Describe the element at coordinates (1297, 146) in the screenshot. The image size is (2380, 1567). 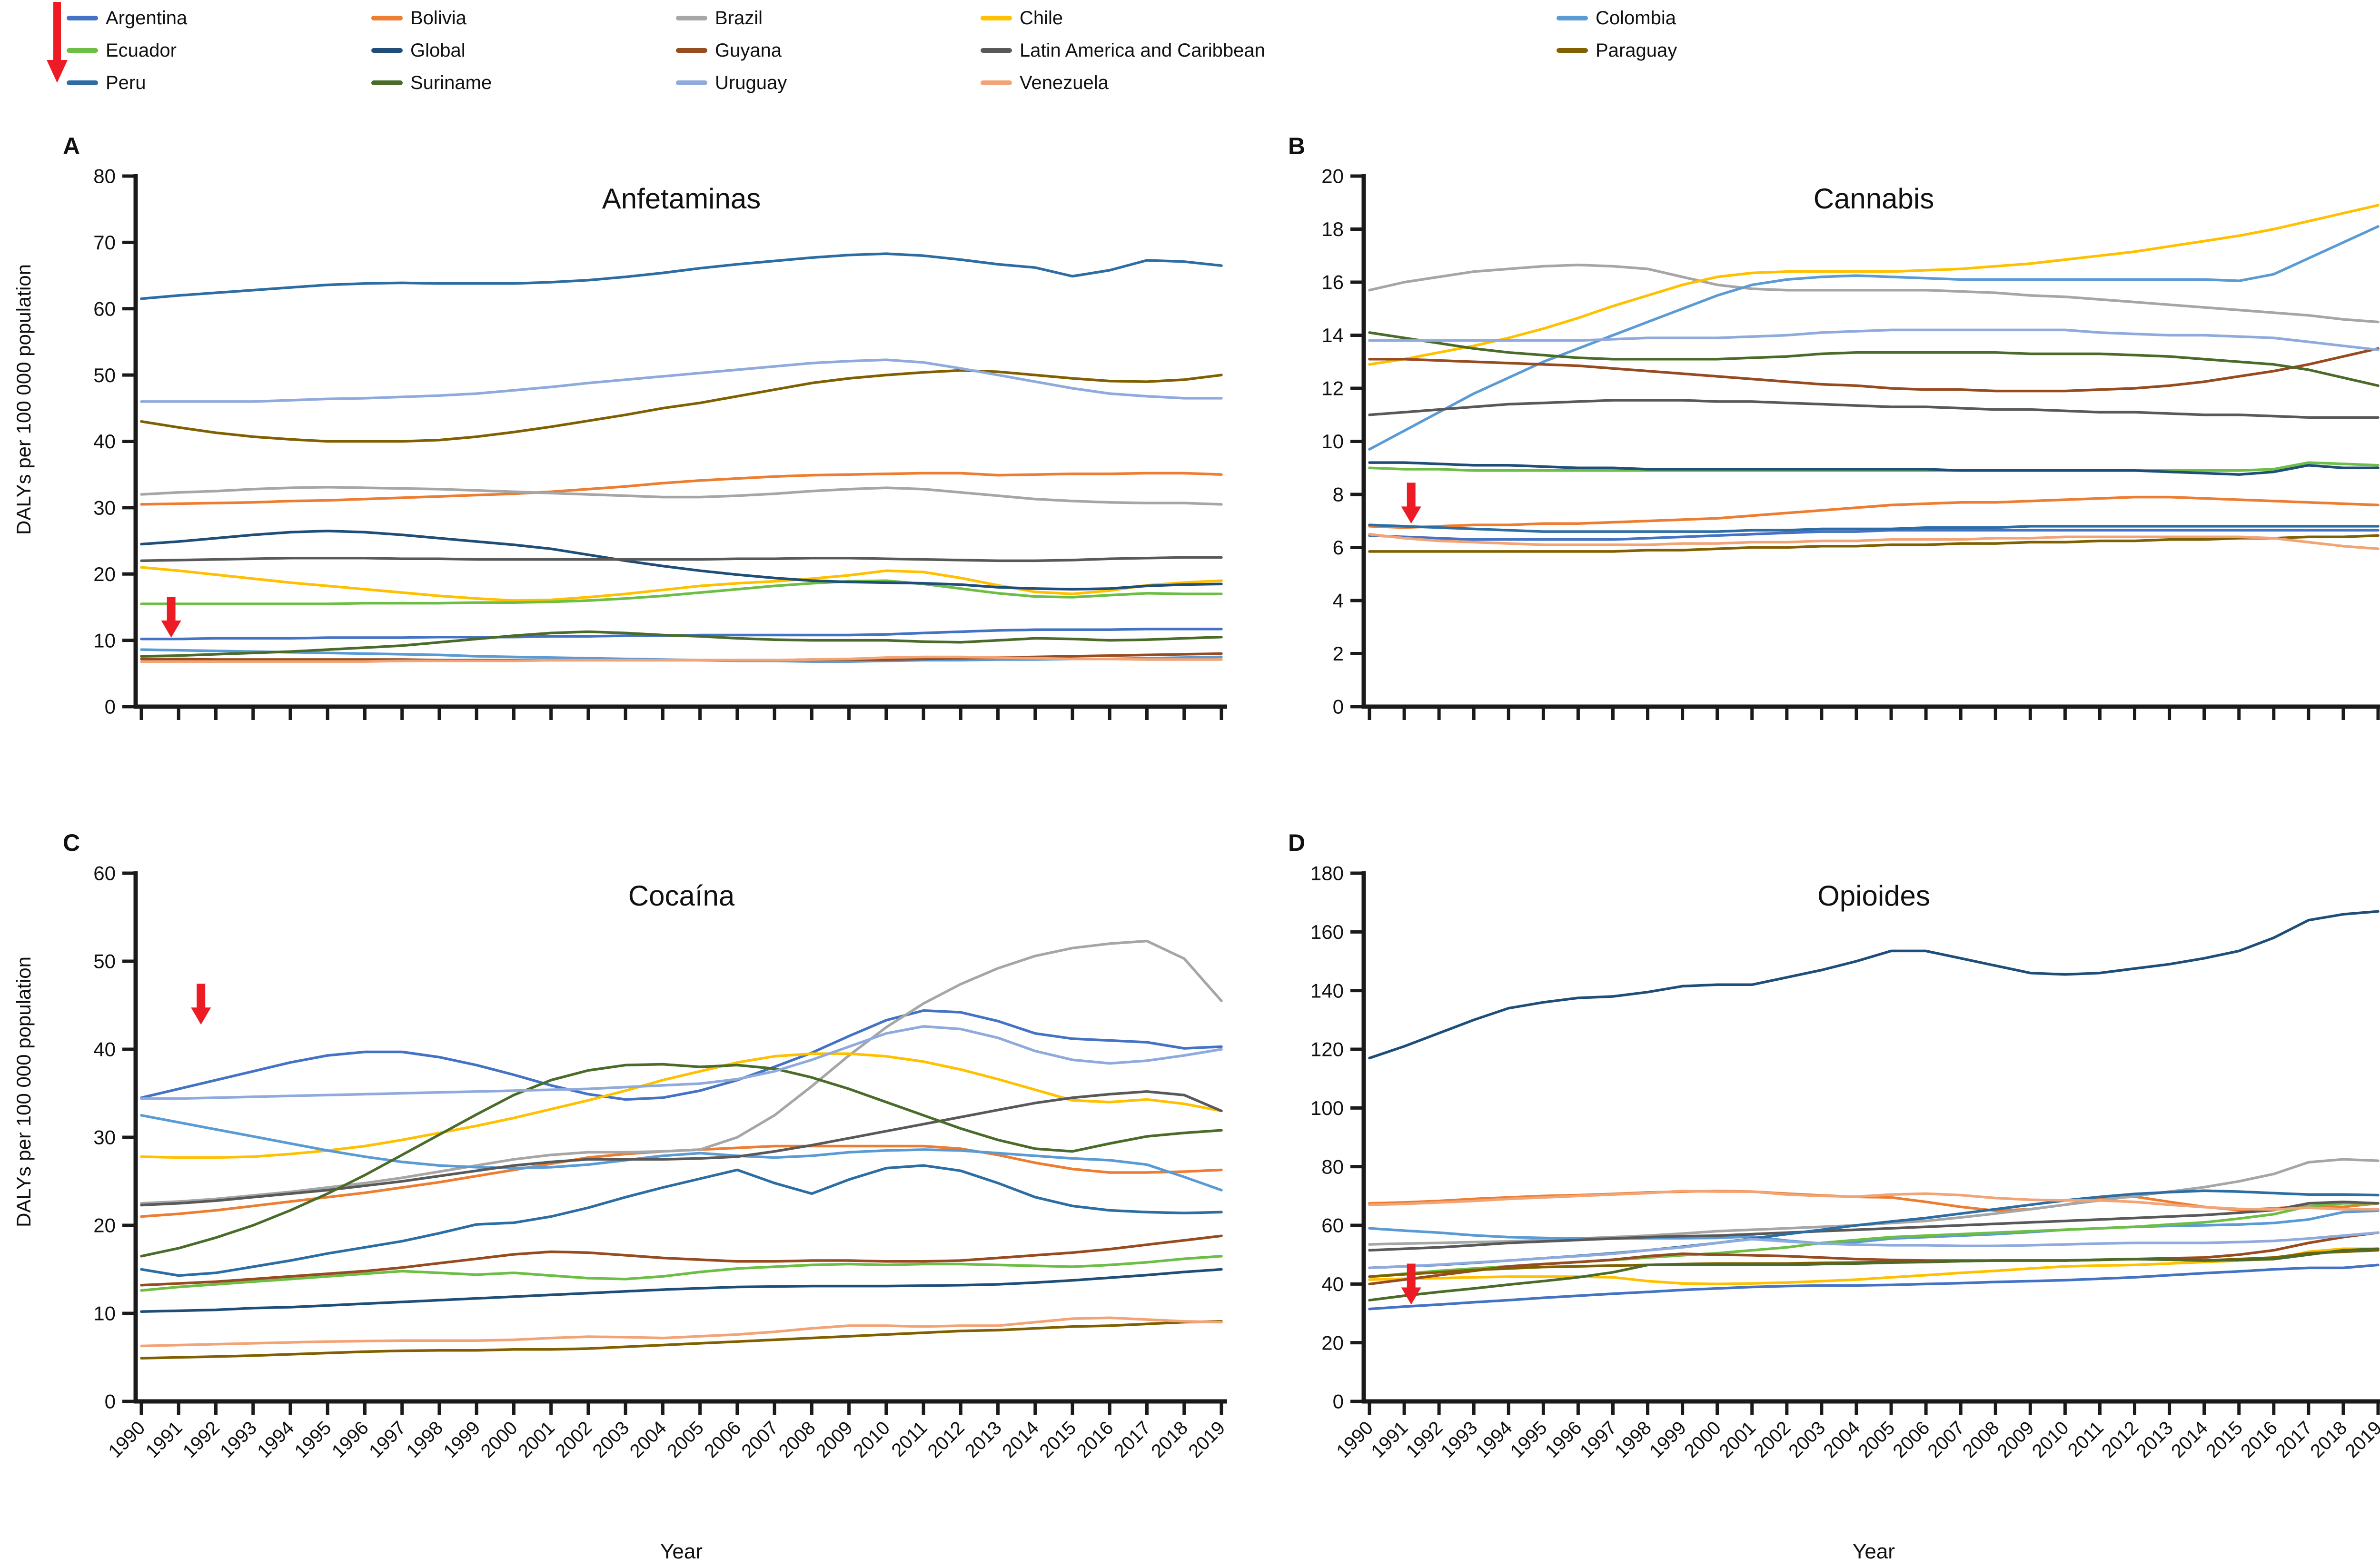
I see `panel-letter-b: B` at that location.